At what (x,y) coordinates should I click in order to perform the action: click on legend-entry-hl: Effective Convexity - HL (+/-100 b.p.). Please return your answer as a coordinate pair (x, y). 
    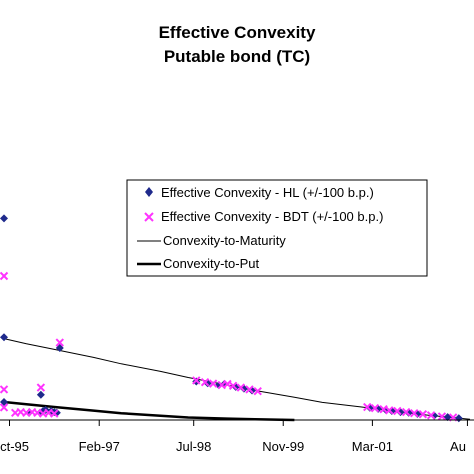
    Looking at the image, I should click on (259, 192).